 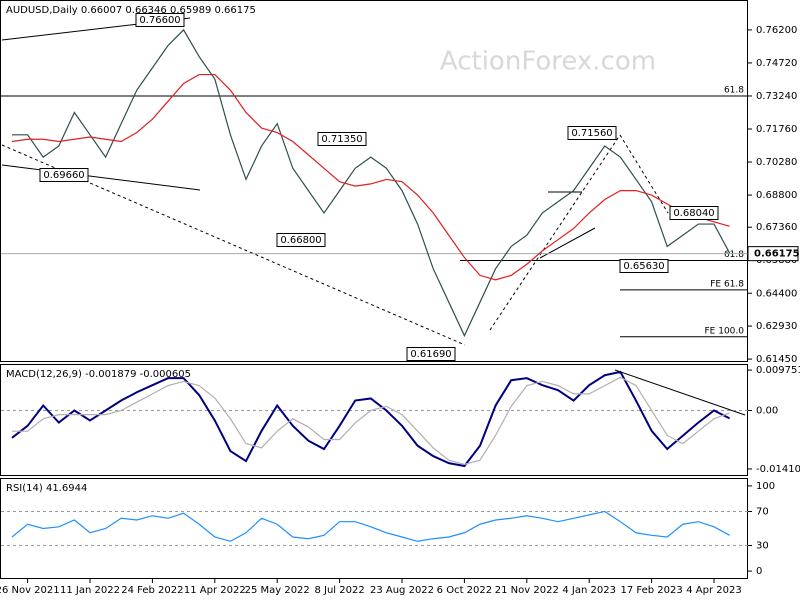 I want to click on y-tick-label: 0.62930, so click(x=776, y=326).